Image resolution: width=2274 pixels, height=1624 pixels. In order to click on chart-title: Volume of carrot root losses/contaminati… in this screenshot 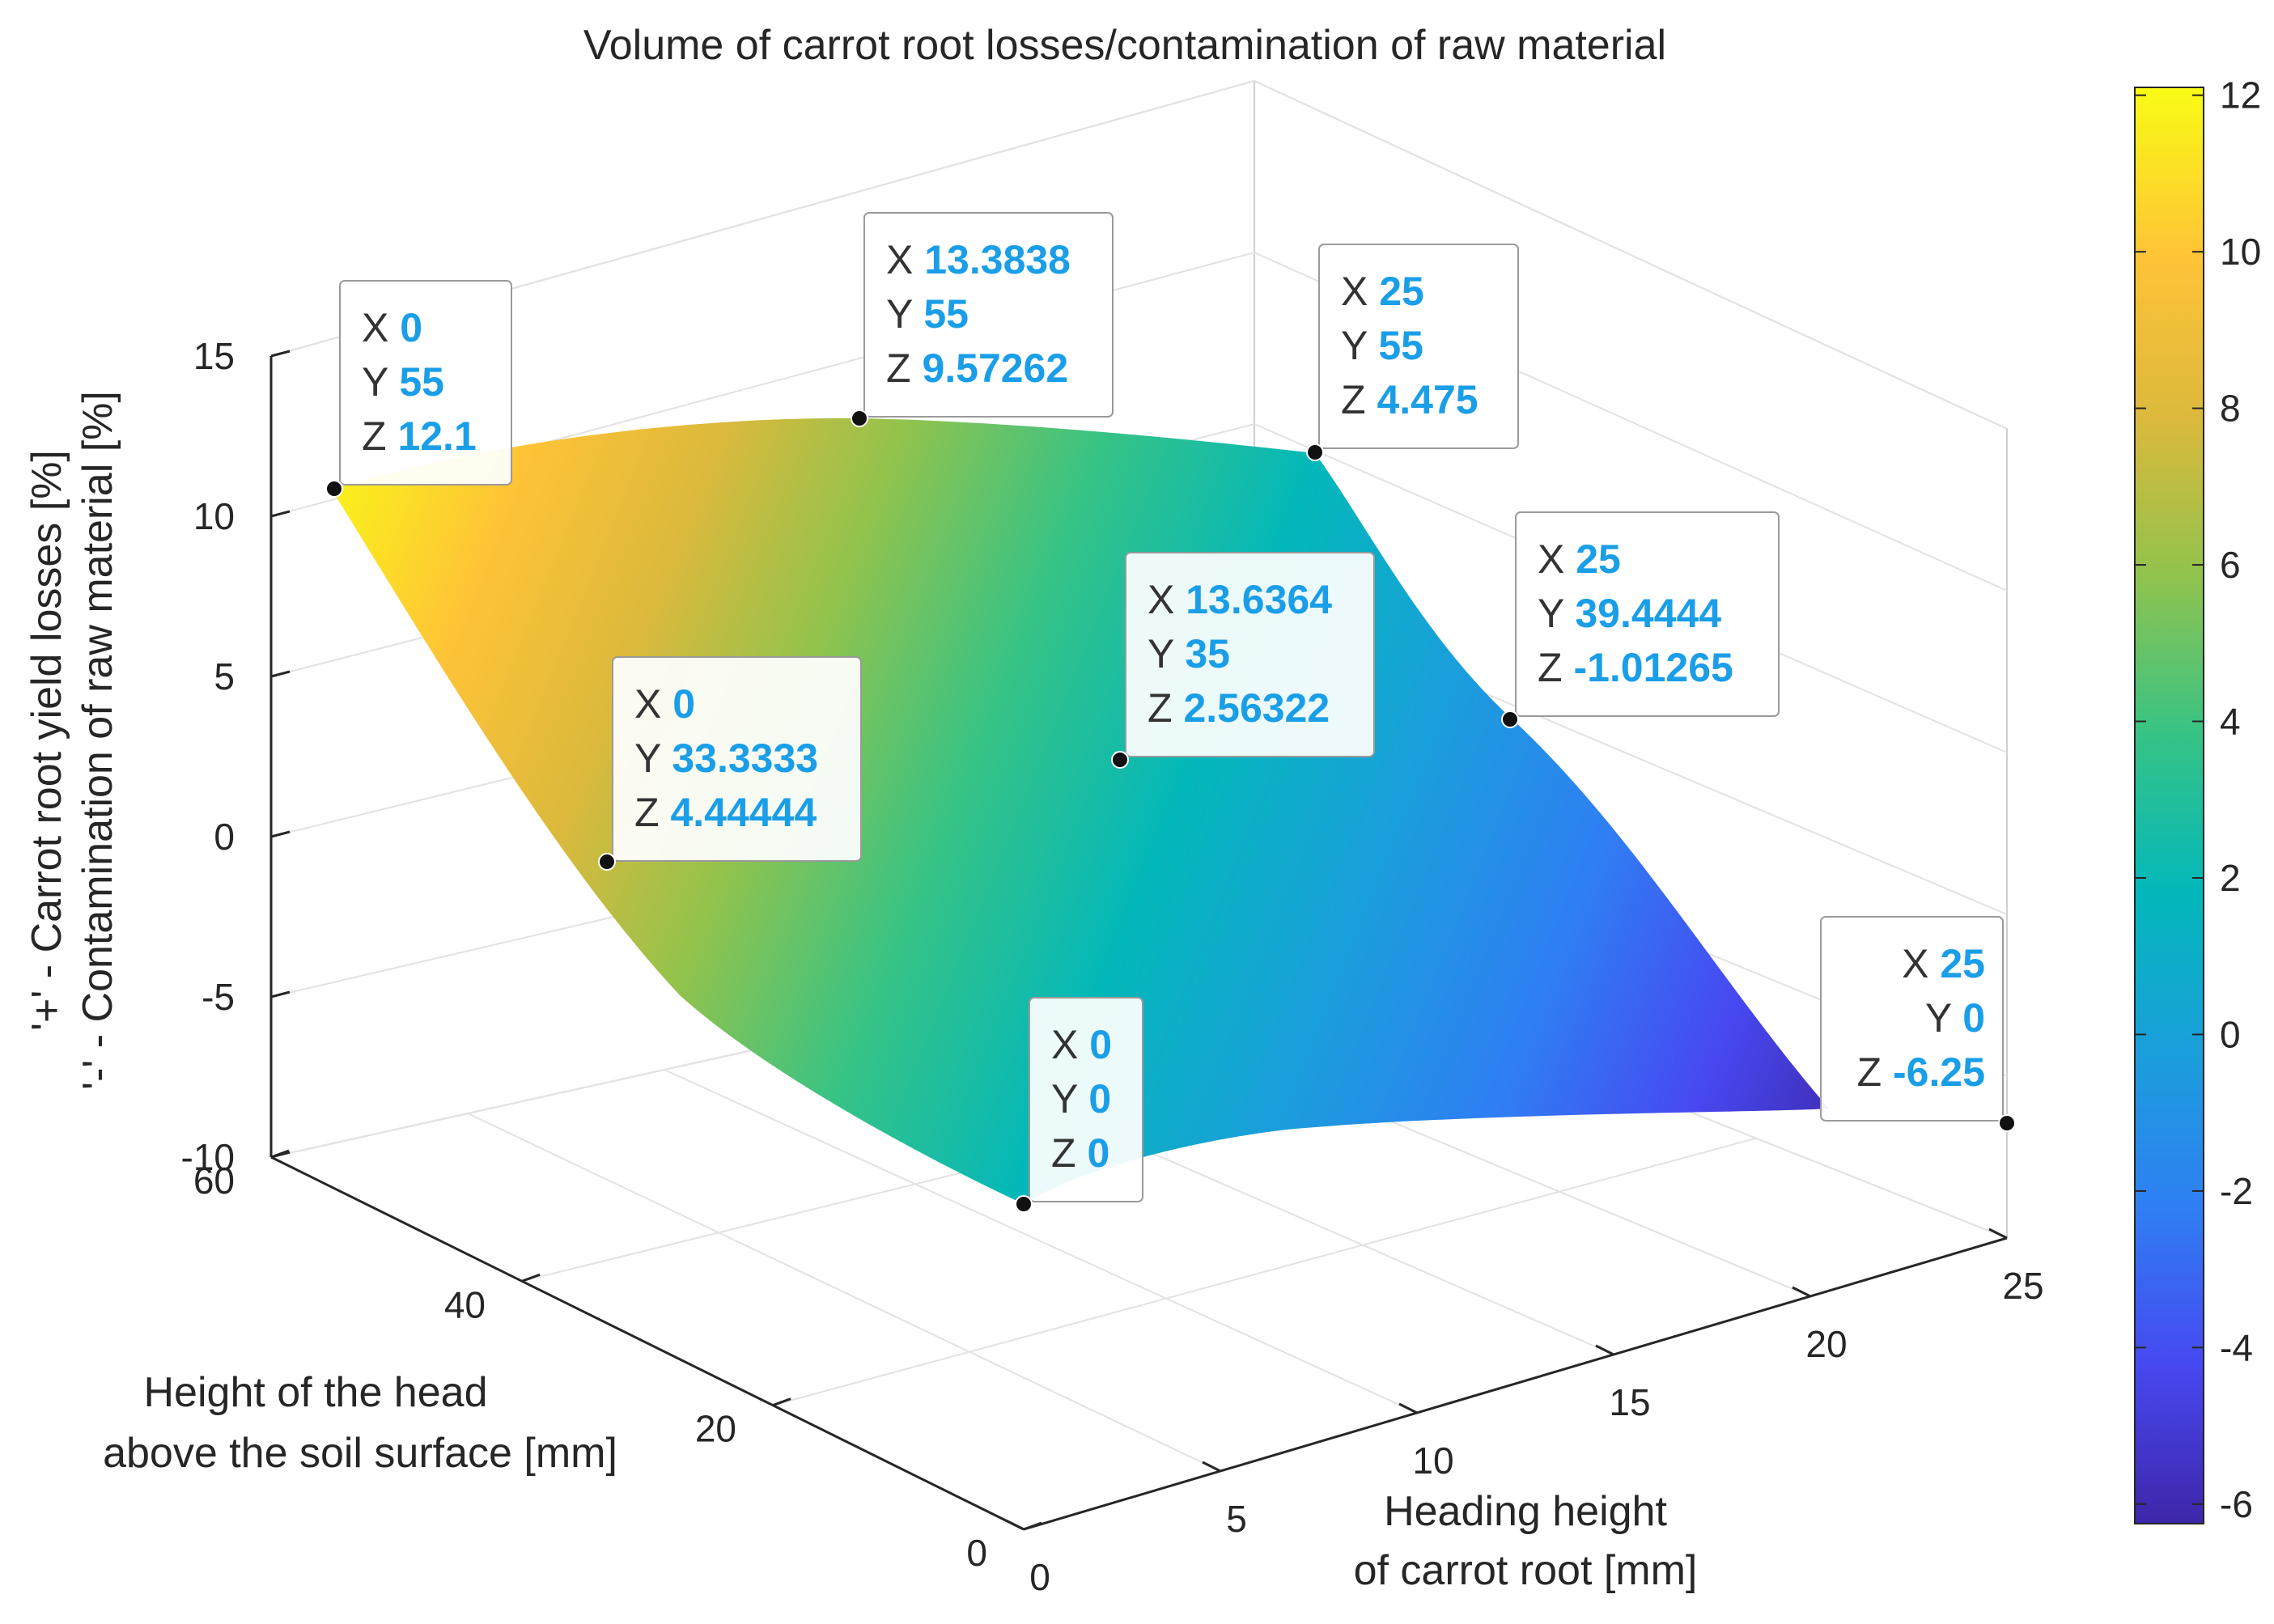, I will do `click(1124, 45)`.